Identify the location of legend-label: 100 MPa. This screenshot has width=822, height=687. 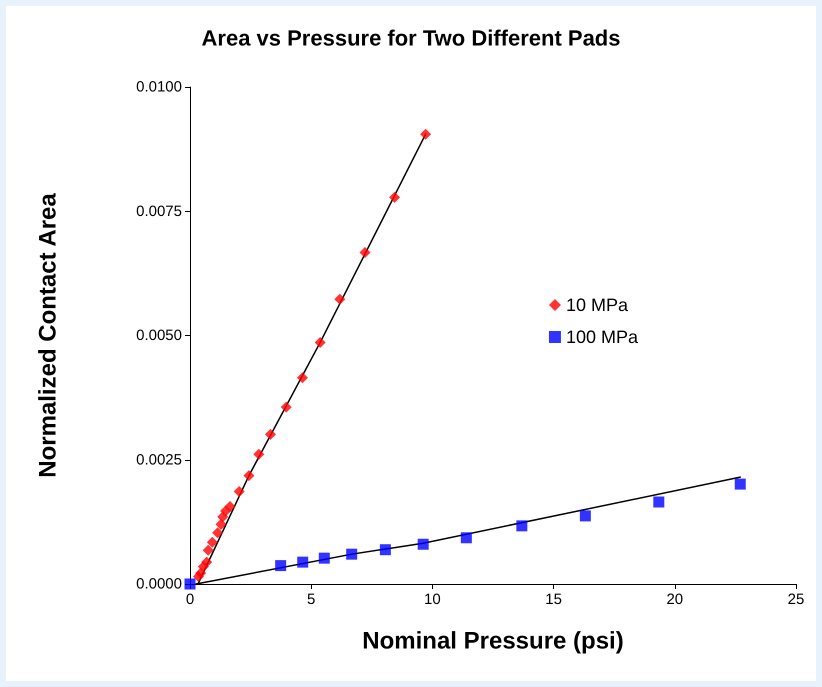
(602, 337).